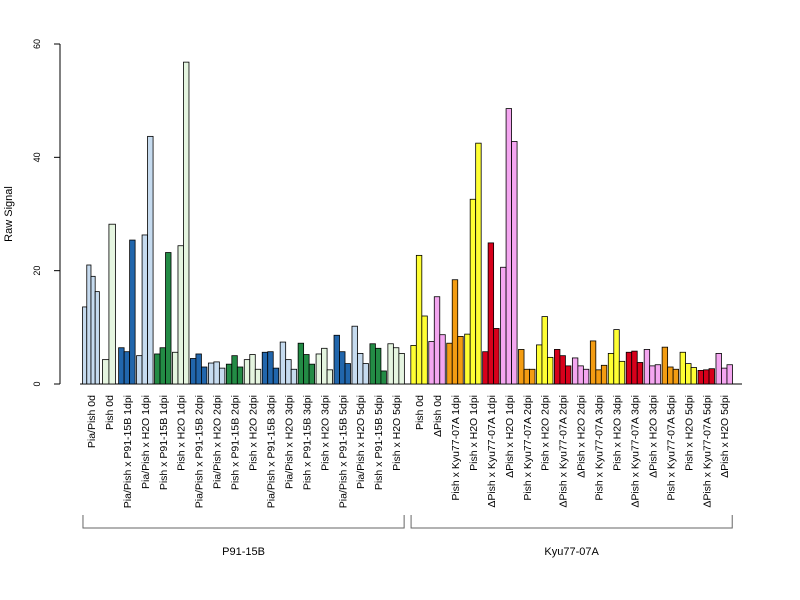 The width and height of the screenshot is (800, 600). What do you see at coordinates (218, 442) in the screenshot?
I see `x-tick-label: Pia/Pish x H2O 2dpi` at bounding box center [218, 442].